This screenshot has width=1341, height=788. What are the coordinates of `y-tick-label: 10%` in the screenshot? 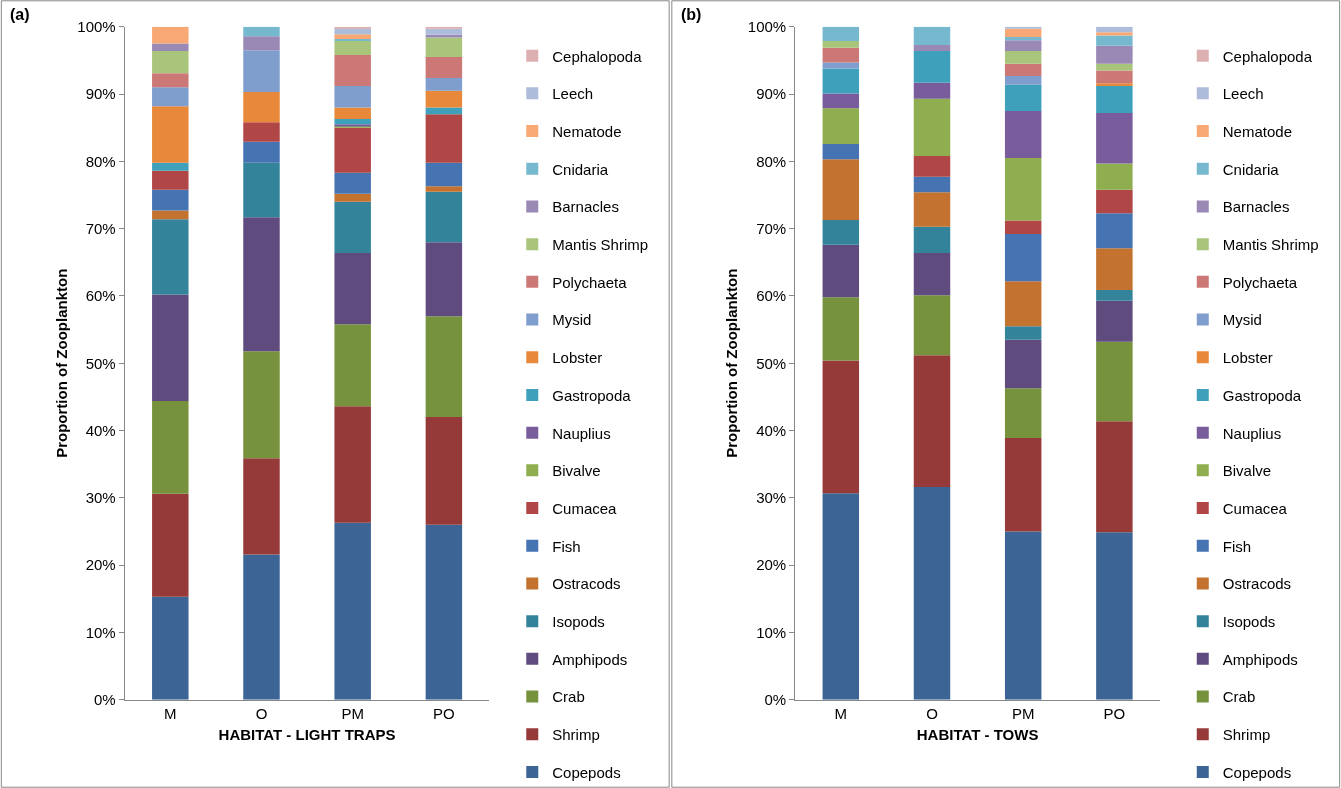 It's located at (100, 632).